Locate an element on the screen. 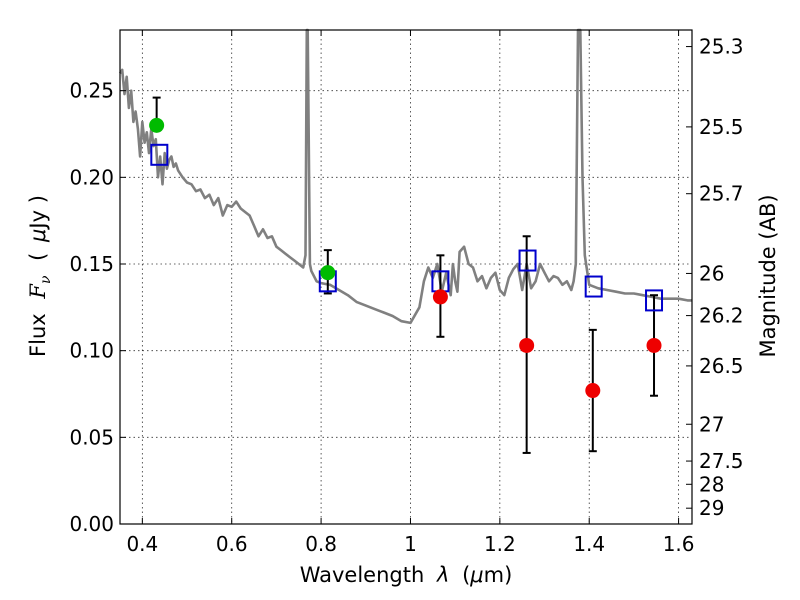 This screenshot has width=800, height=600. magnitude-axis-label: Magnitude (AB) is located at coordinates (768, 275).